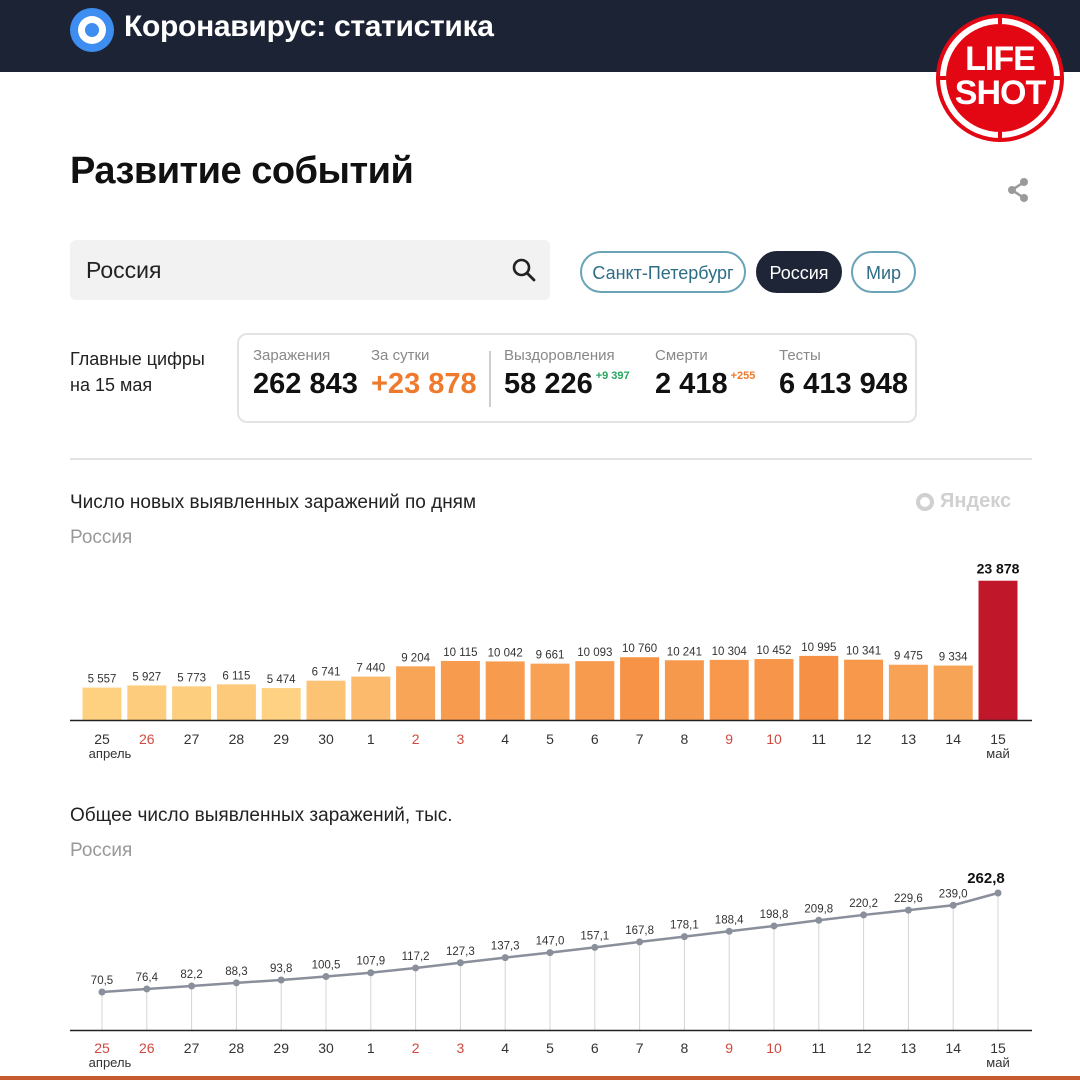 This screenshot has height=1080, width=1080. Describe the element at coordinates (261, 815) in the screenshot. I see `total-chart-title: Общее число выявленных заражений, тыс.` at that location.